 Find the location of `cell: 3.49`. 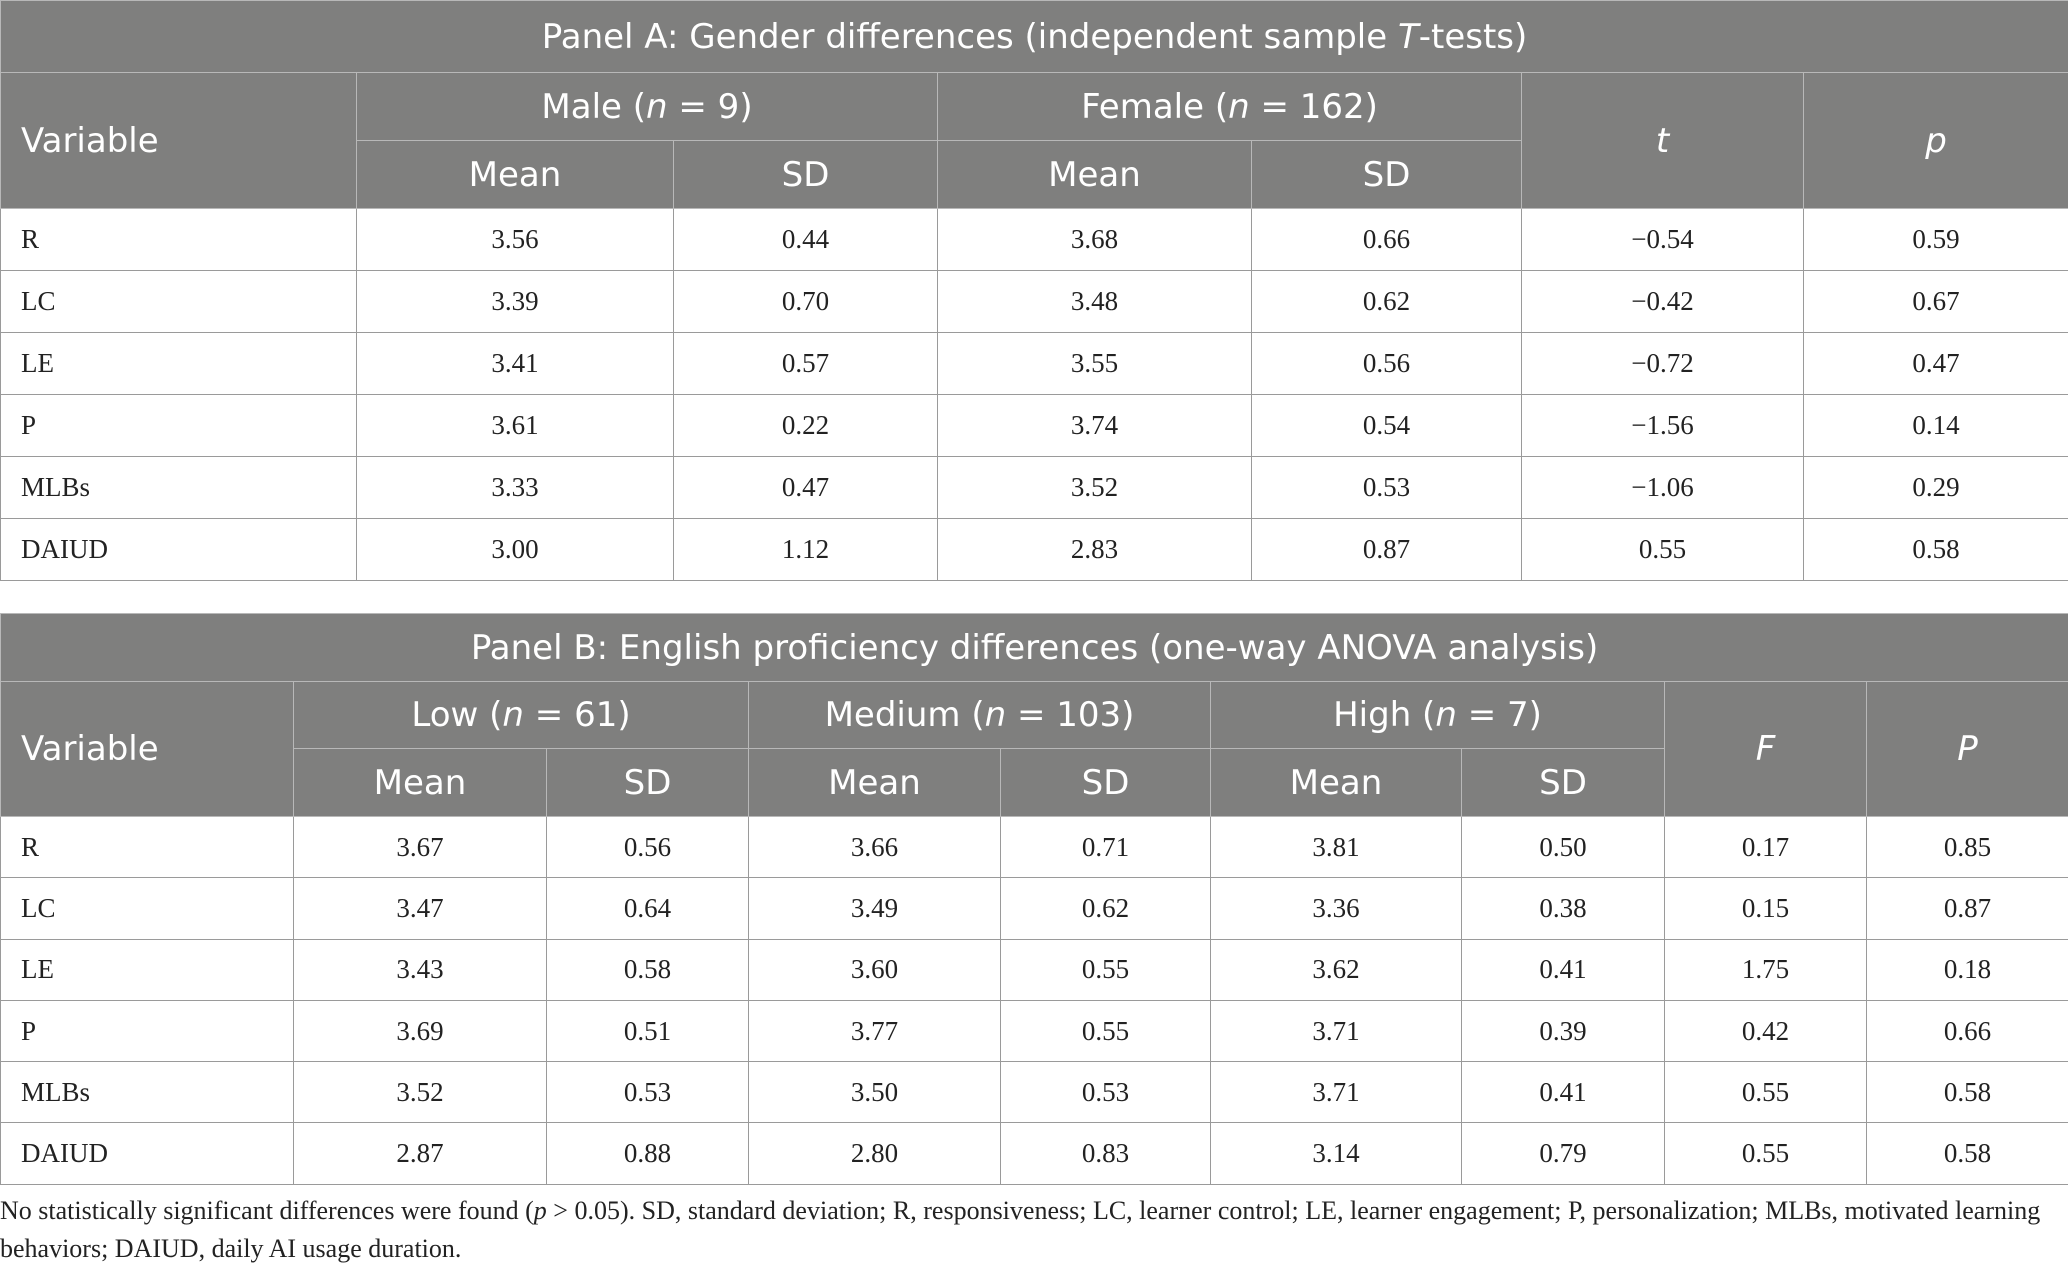

cell: 3.49 is located at coordinates (874, 908).